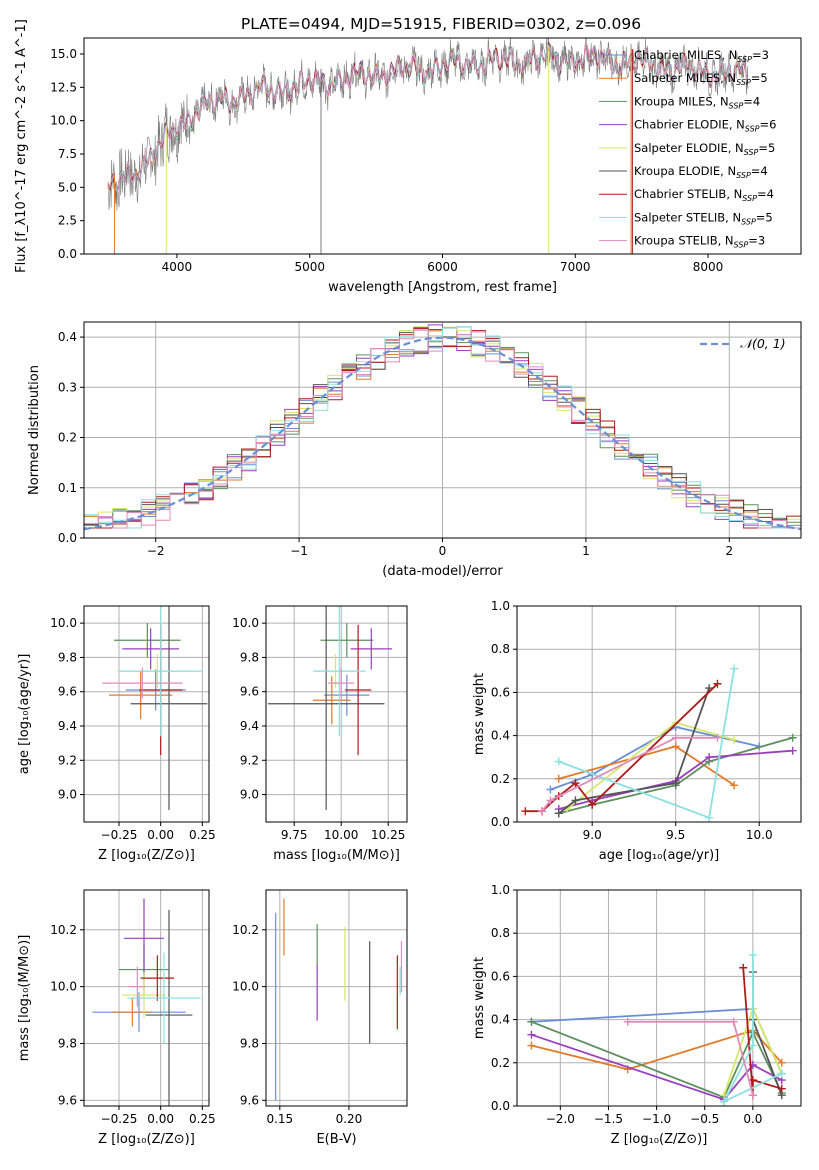 The image size is (819, 1170). I want to click on y-tick-label: 0.8, so click(500, 649).